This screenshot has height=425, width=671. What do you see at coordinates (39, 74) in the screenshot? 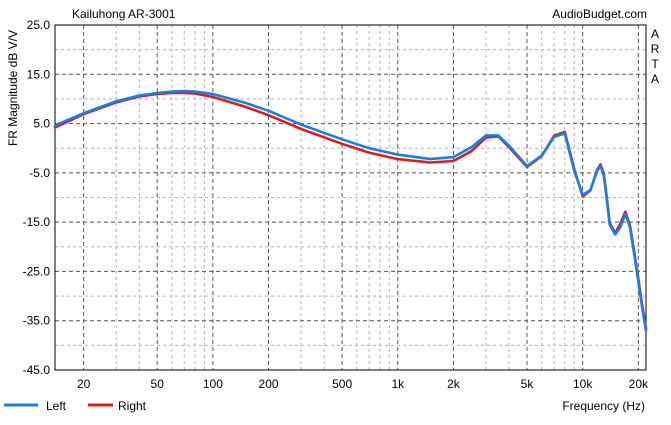
I see `y-tick-label: 15.0` at bounding box center [39, 74].